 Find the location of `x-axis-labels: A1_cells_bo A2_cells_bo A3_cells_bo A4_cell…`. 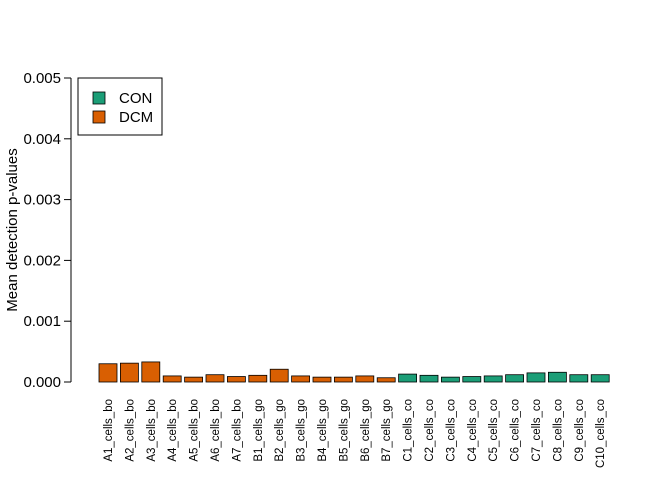

x-axis-labels: A1_cells_bo A2_cells_bo A3_cells_bo A4_cell… is located at coordinates (355, 433).